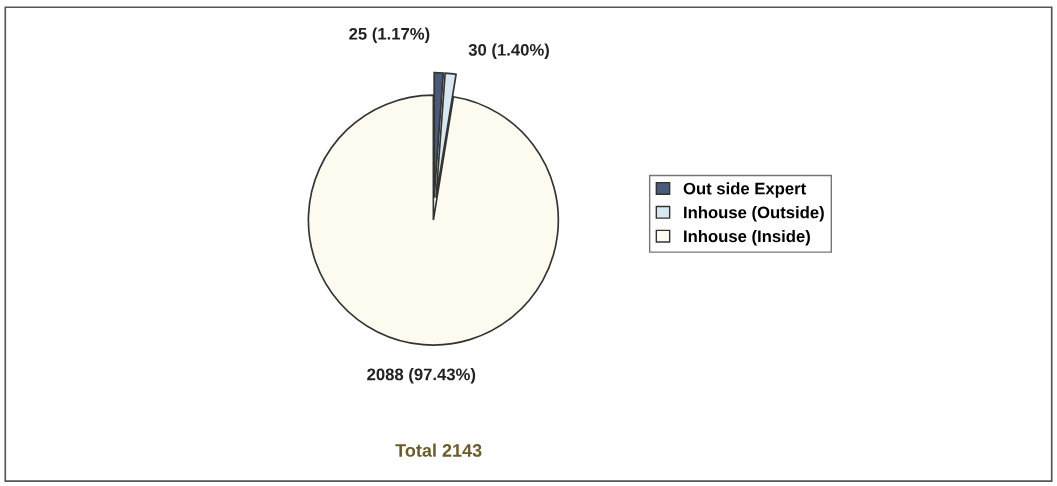 This screenshot has width=1057, height=486. I want to click on text: Total 2143, so click(438, 450).